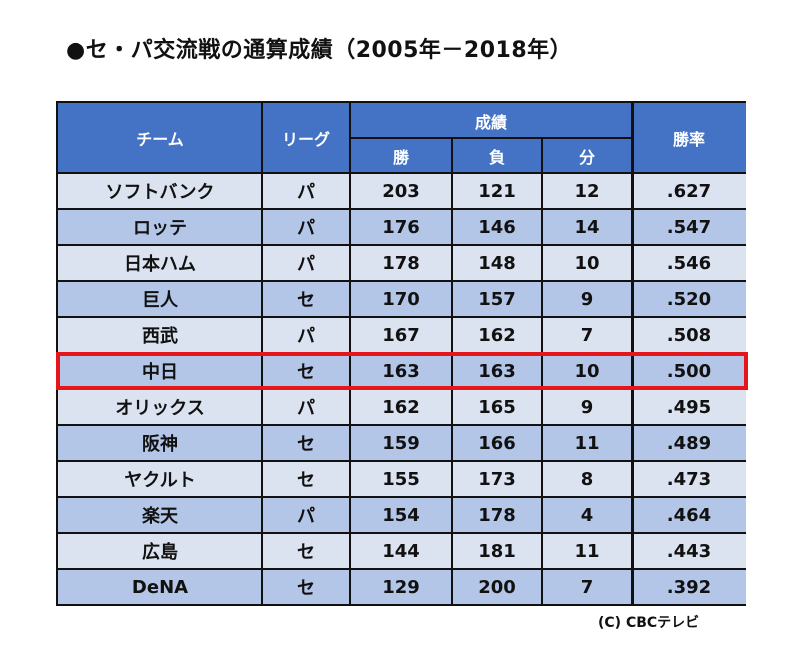 This screenshot has height=665, width=800. Describe the element at coordinates (401, 227) in the screenshot. I see `table-cell-wins: 176` at that location.